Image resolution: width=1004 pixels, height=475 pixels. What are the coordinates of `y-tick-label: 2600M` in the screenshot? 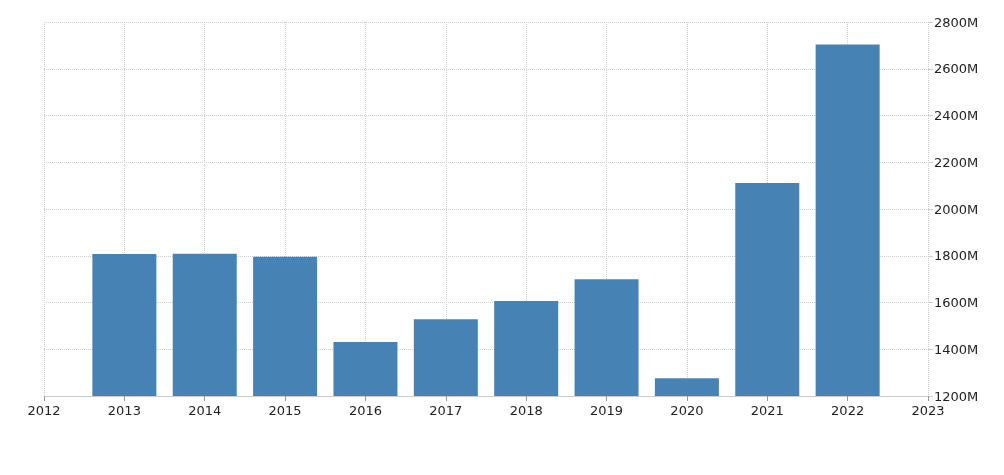 It's located at (956, 69).